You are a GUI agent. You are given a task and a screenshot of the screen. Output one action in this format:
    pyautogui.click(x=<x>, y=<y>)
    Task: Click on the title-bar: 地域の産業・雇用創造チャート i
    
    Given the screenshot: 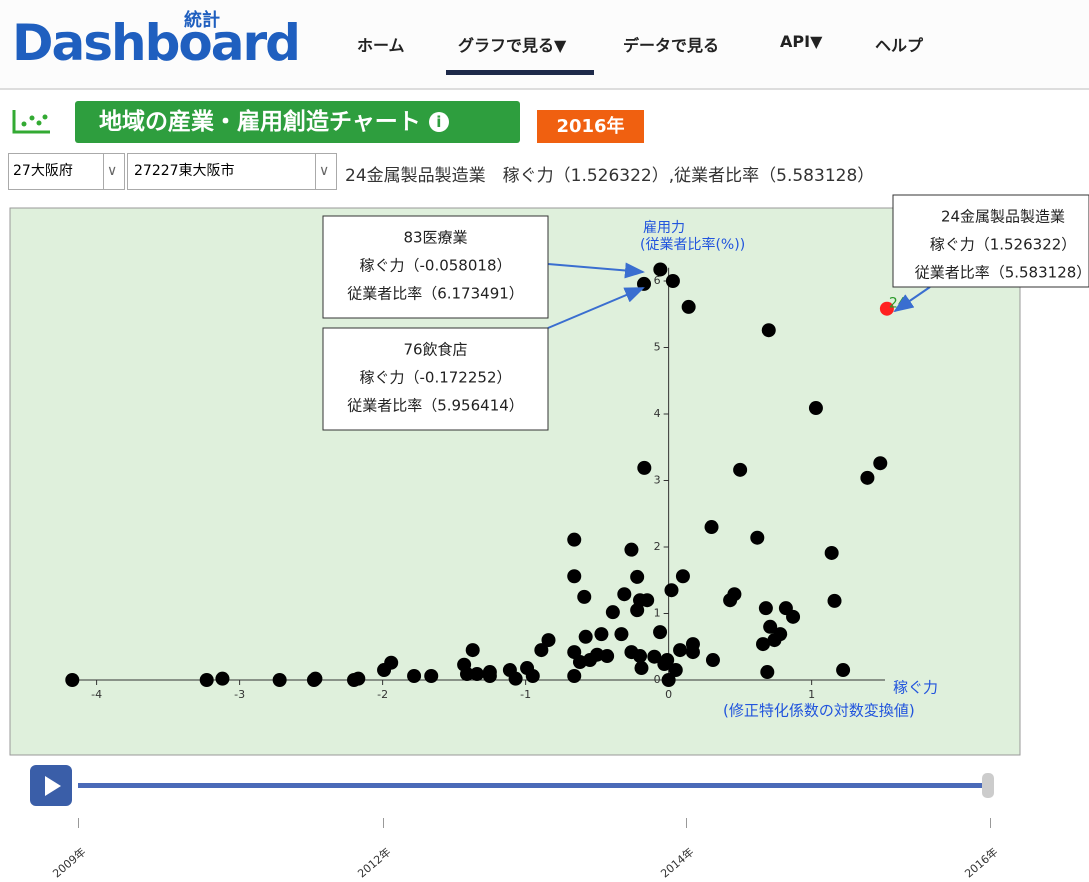 What is the action you would take?
    pyautogui.click(x=297, y=122)
    